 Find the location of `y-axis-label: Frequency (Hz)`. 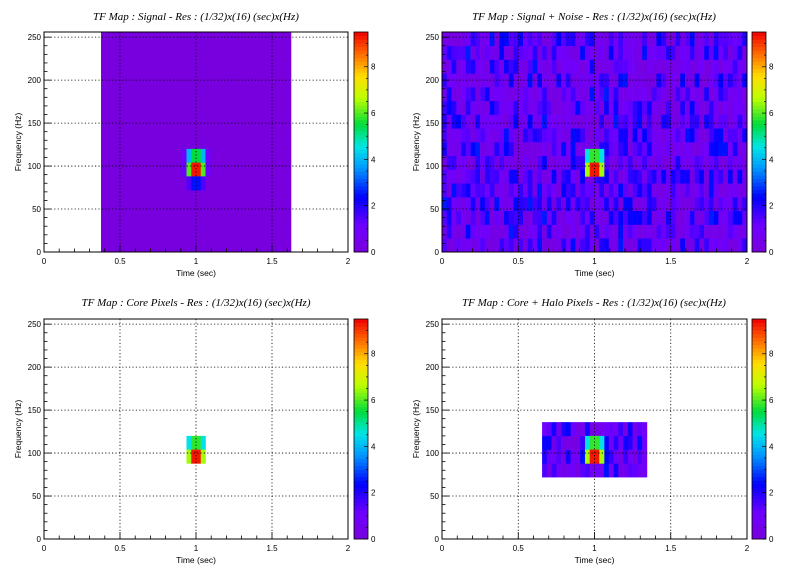

y-axis-label: Frequency (Hz) is located at coordinates (416, 142).